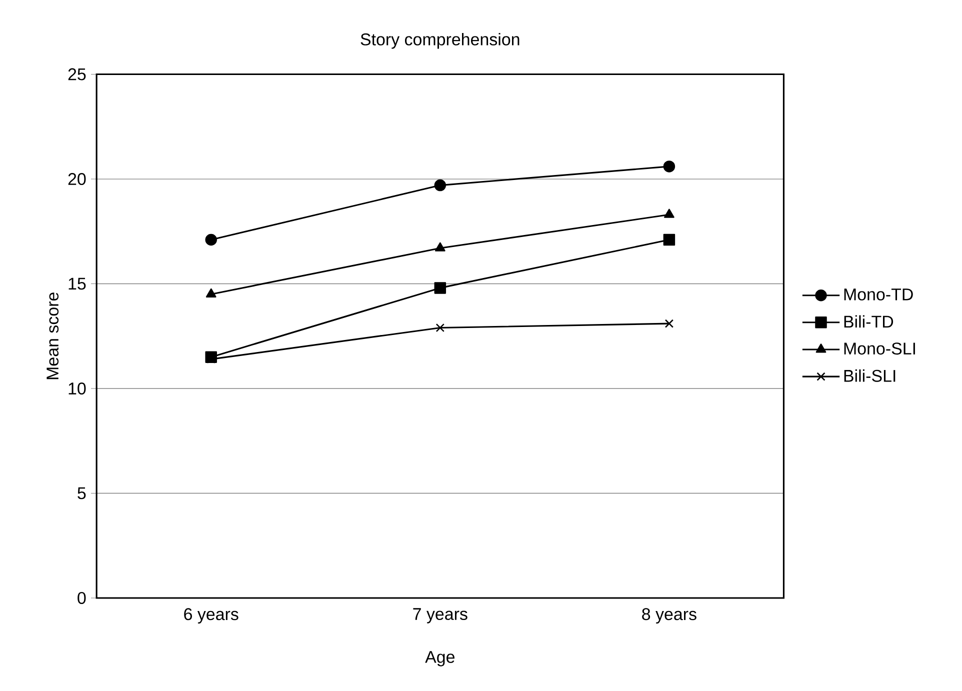 The height and width of the screenshot is (691, 962). Describe the element at coordinates (879, 348) in the screenshot. I see `legend-label: Mono-SLI` at that location.